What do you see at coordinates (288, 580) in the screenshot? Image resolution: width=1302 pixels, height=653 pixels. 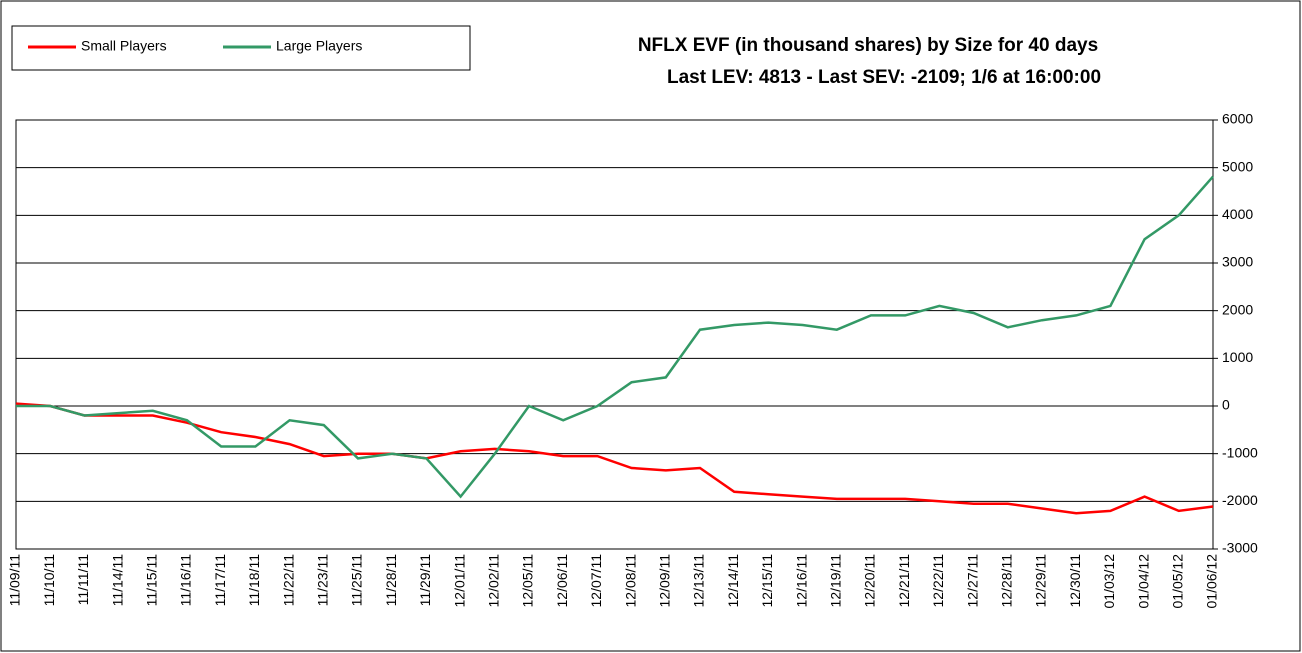 I see `x-tick-label: 11/22/11` at bounding box center [288, 580].